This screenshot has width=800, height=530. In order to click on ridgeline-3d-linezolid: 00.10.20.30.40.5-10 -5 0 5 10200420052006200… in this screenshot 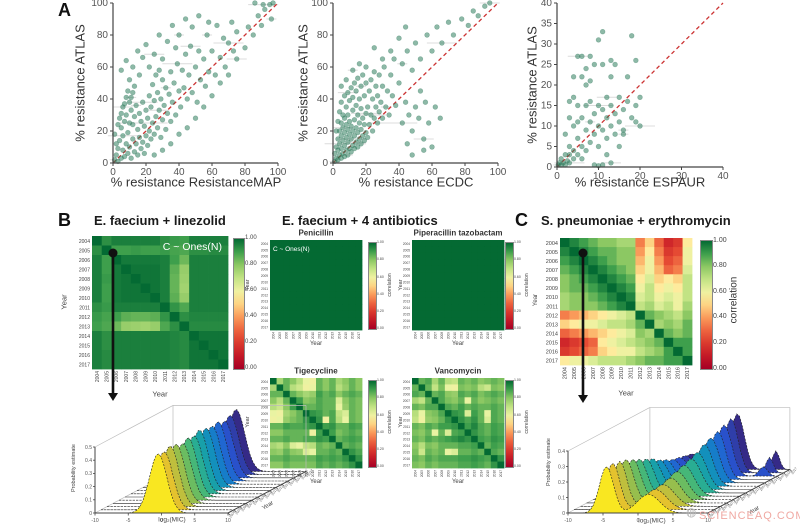, I will do `click(199, 464)`.